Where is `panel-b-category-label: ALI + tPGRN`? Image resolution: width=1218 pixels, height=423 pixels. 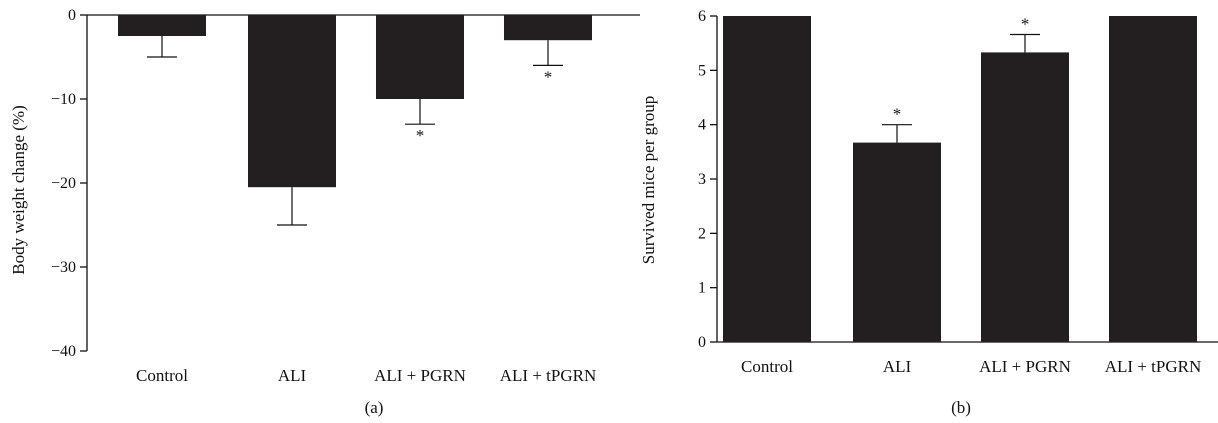 panel-b-category-label: ALI + tPGRN is located at coordinates (1153, 366).